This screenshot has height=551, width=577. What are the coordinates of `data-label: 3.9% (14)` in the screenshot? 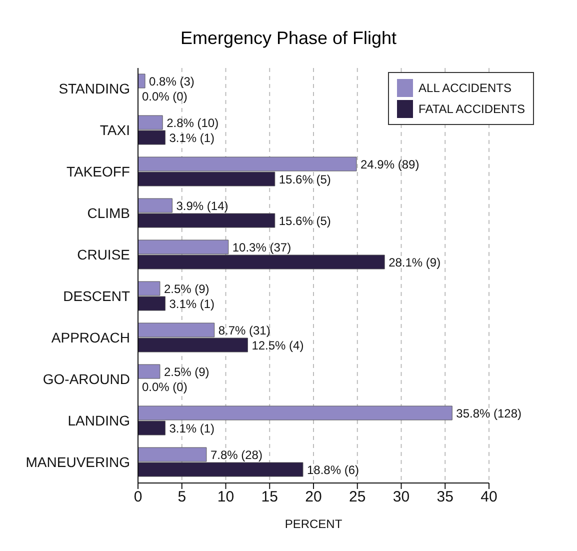 It's located at (202, 205).